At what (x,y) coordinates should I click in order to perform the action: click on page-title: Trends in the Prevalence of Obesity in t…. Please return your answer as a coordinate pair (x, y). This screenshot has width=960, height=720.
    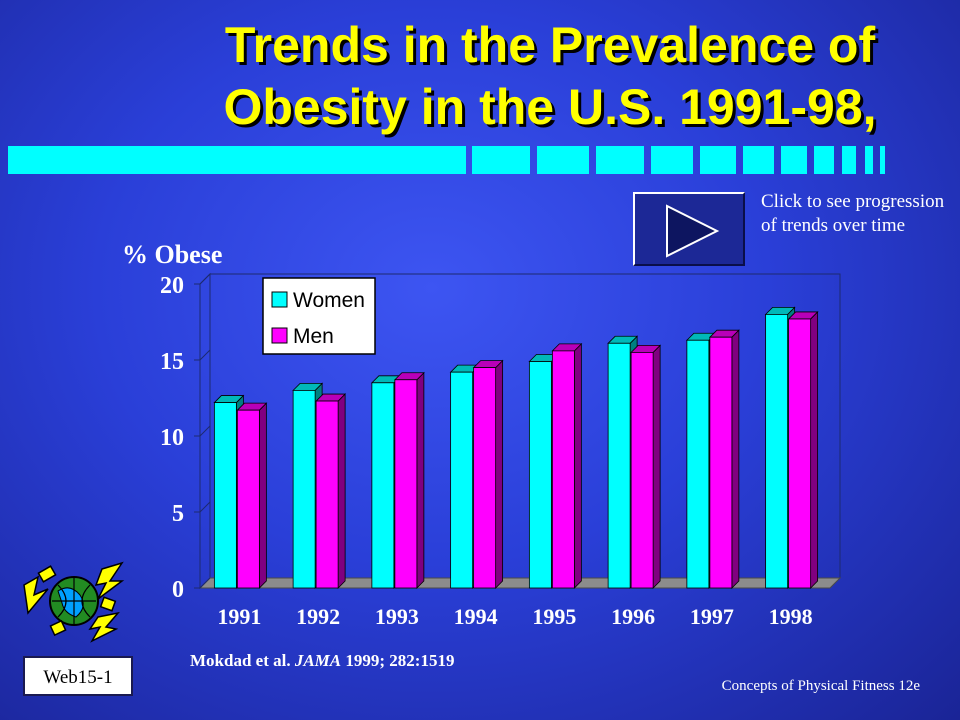
    Looking at the image, I should click on (550, 76).